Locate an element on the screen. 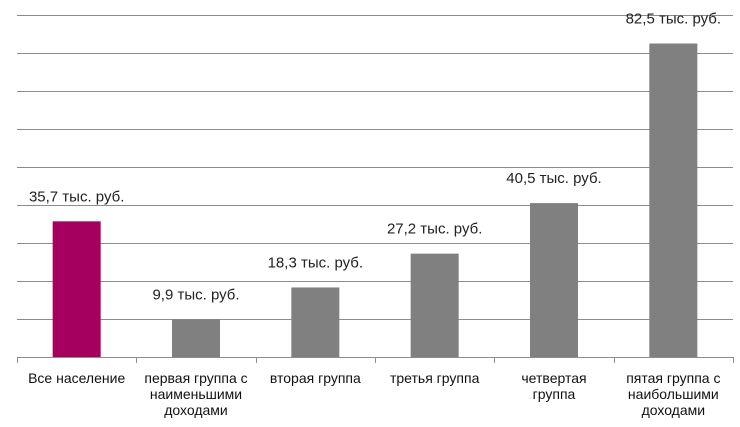  category-label-line: первая группа с is located at coordinates (195, 378).